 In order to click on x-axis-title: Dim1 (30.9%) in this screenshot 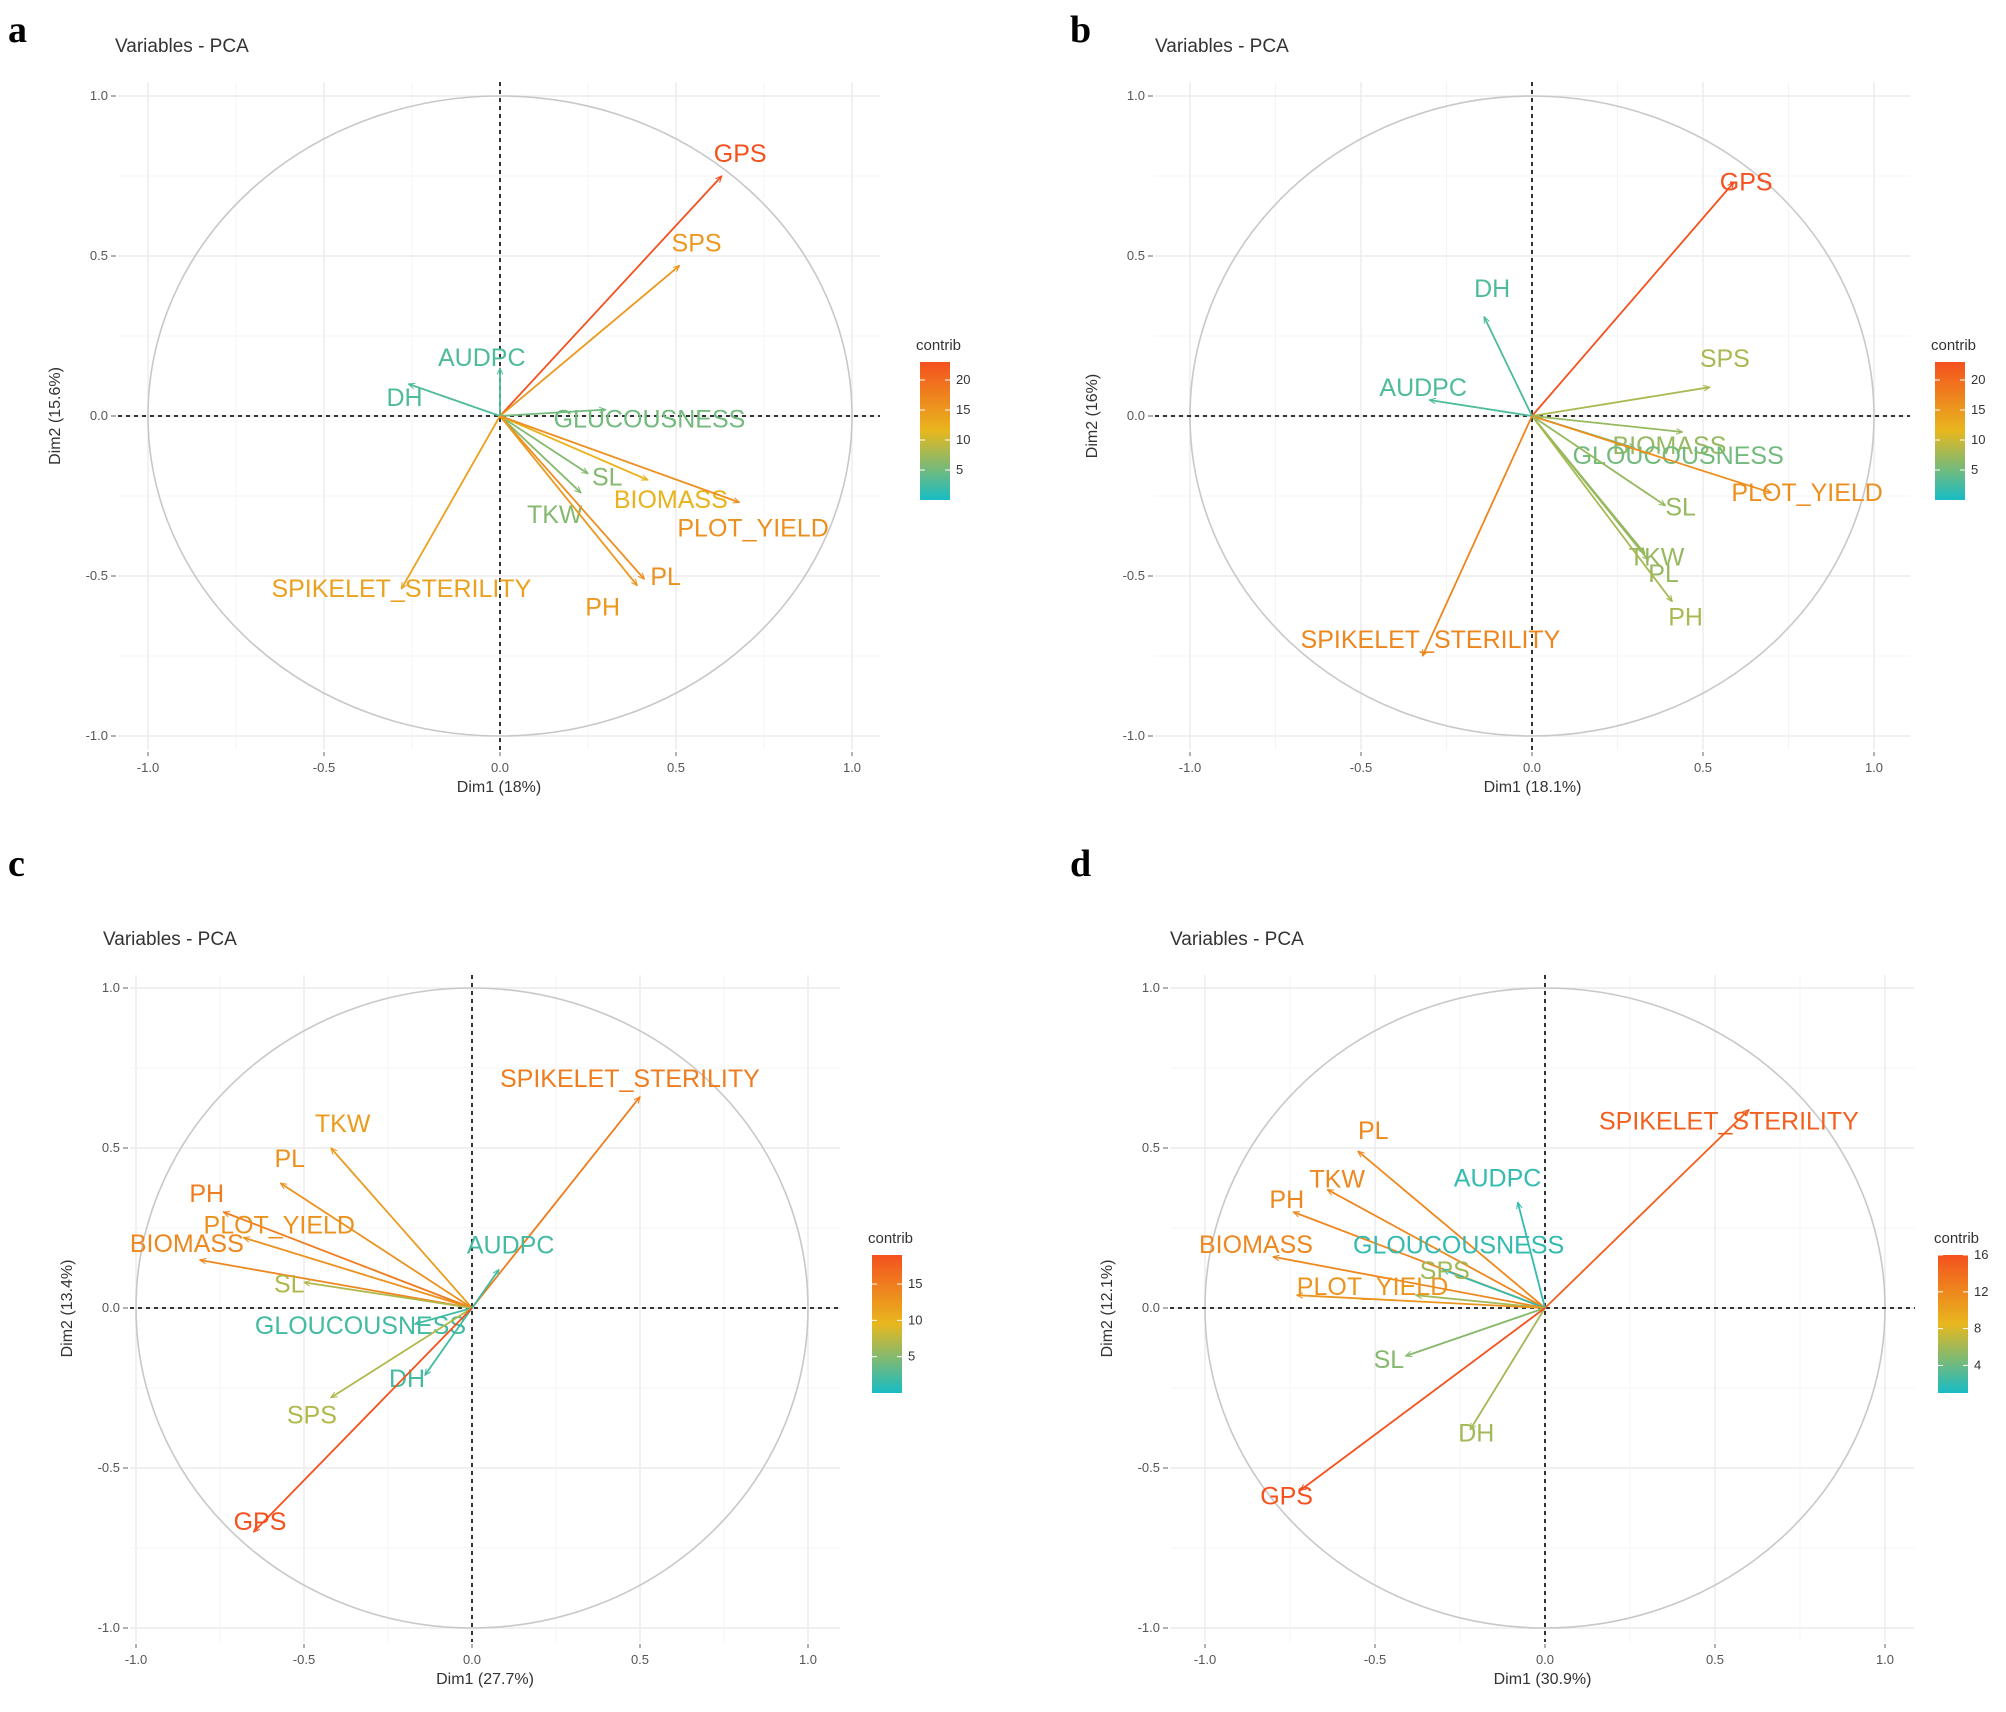, I will do `click(1543, 1679)`.